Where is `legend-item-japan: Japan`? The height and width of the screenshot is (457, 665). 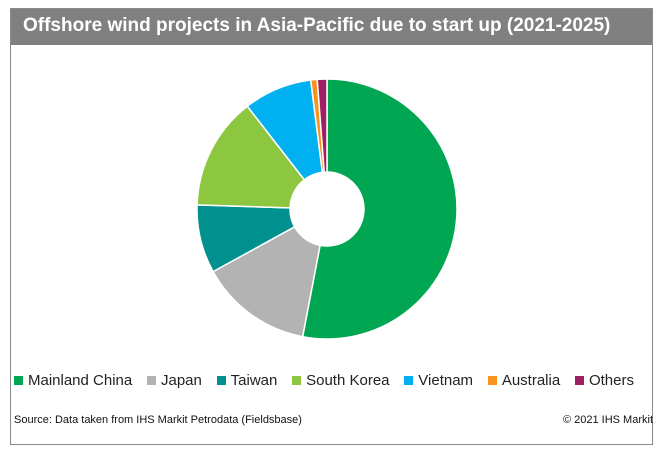 legend-item-japan: Japan is located at coordinates (174, 380).